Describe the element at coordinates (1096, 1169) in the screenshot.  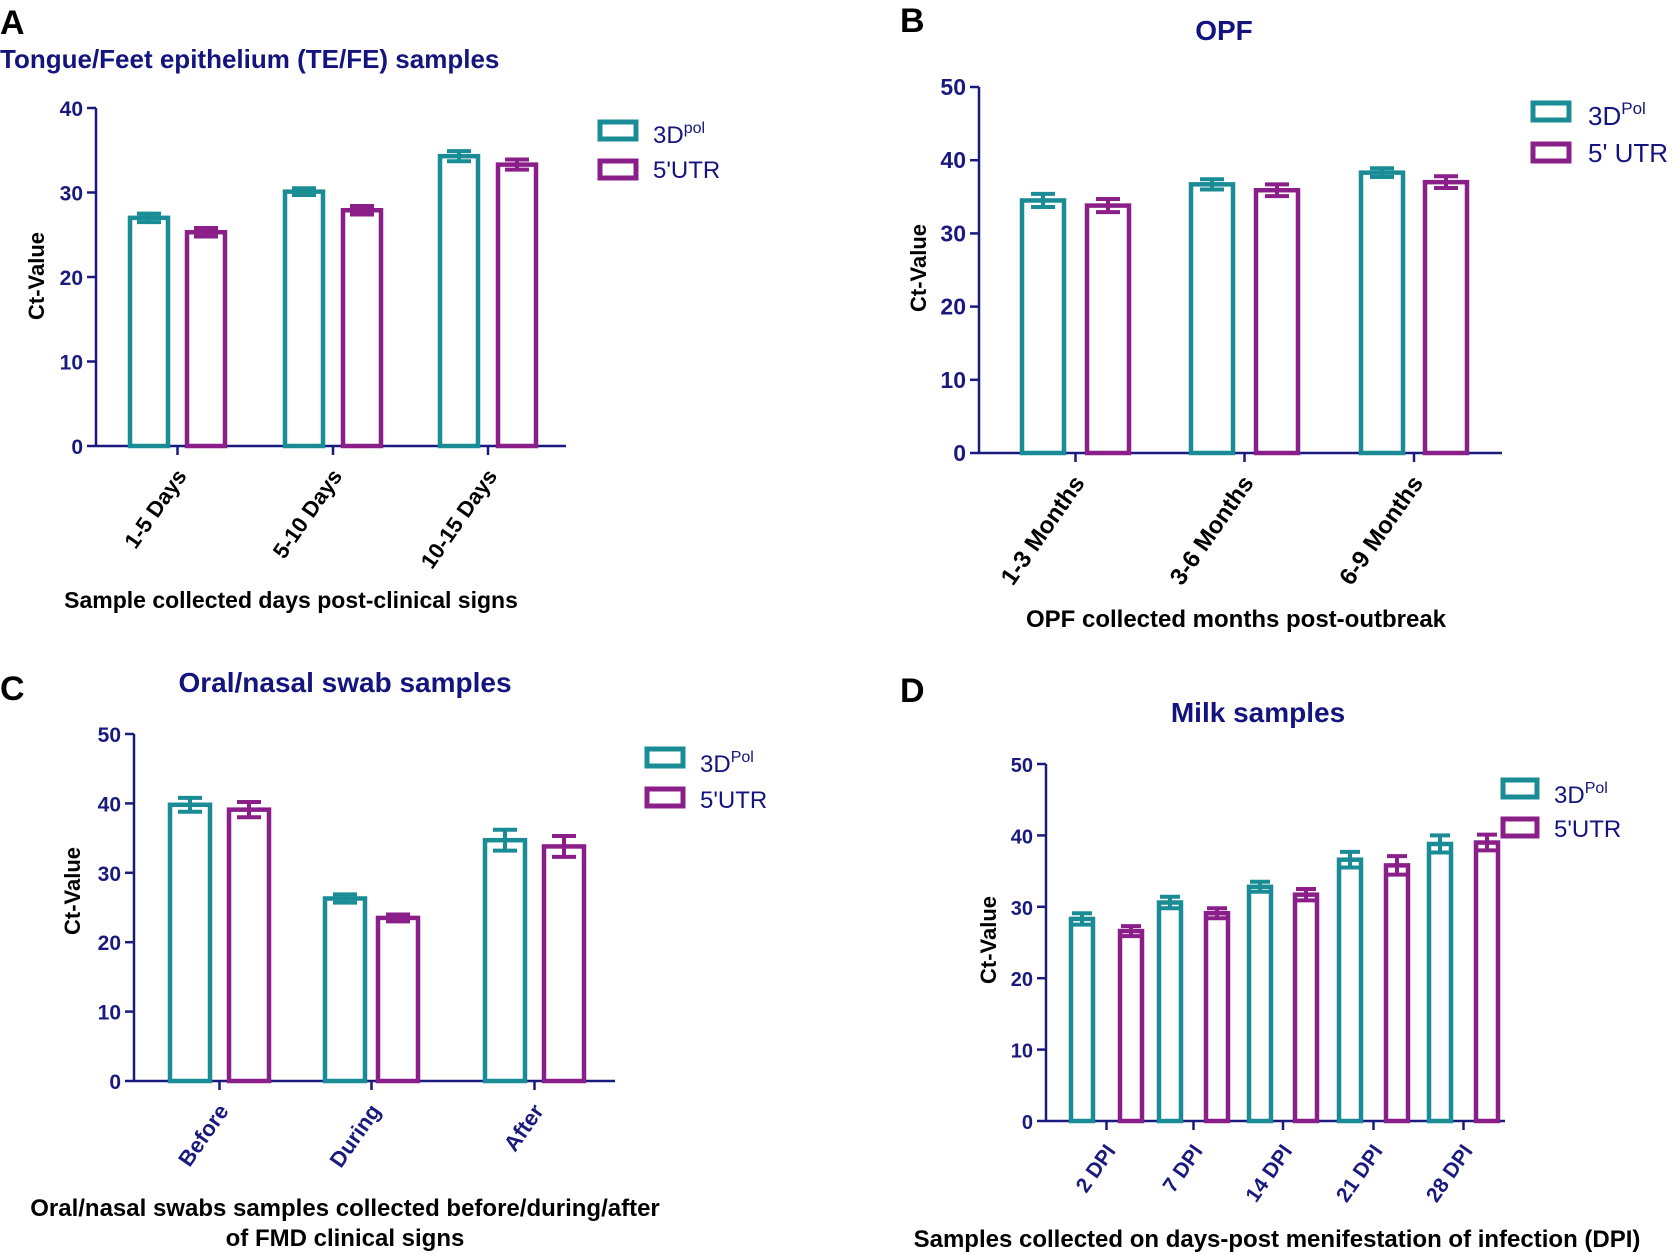
I see `chart-d-x-tick-label: 2 DPI` at that location.